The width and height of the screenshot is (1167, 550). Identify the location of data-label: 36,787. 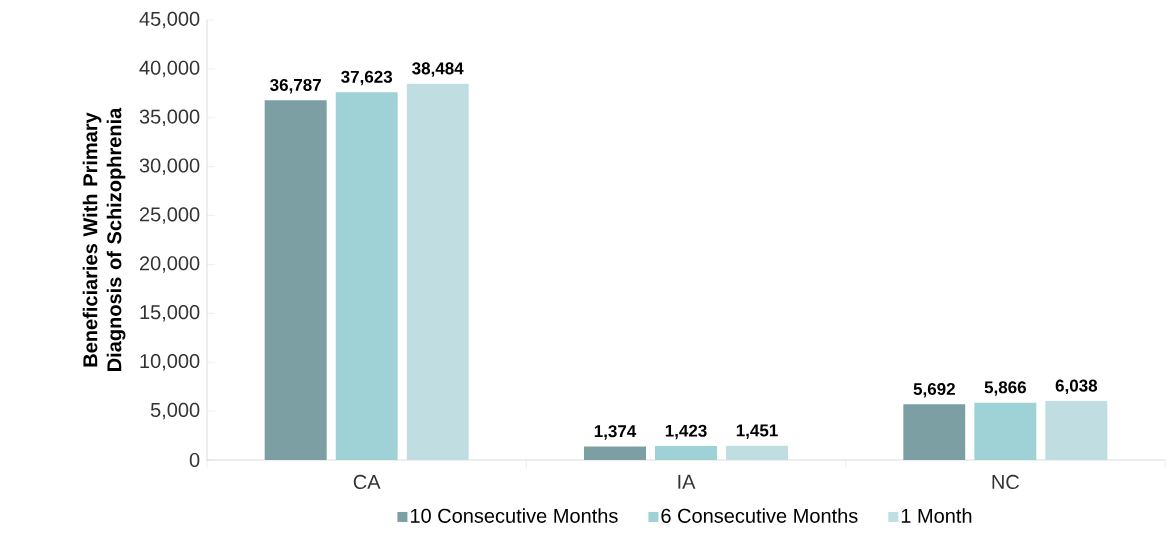
(295, 86).